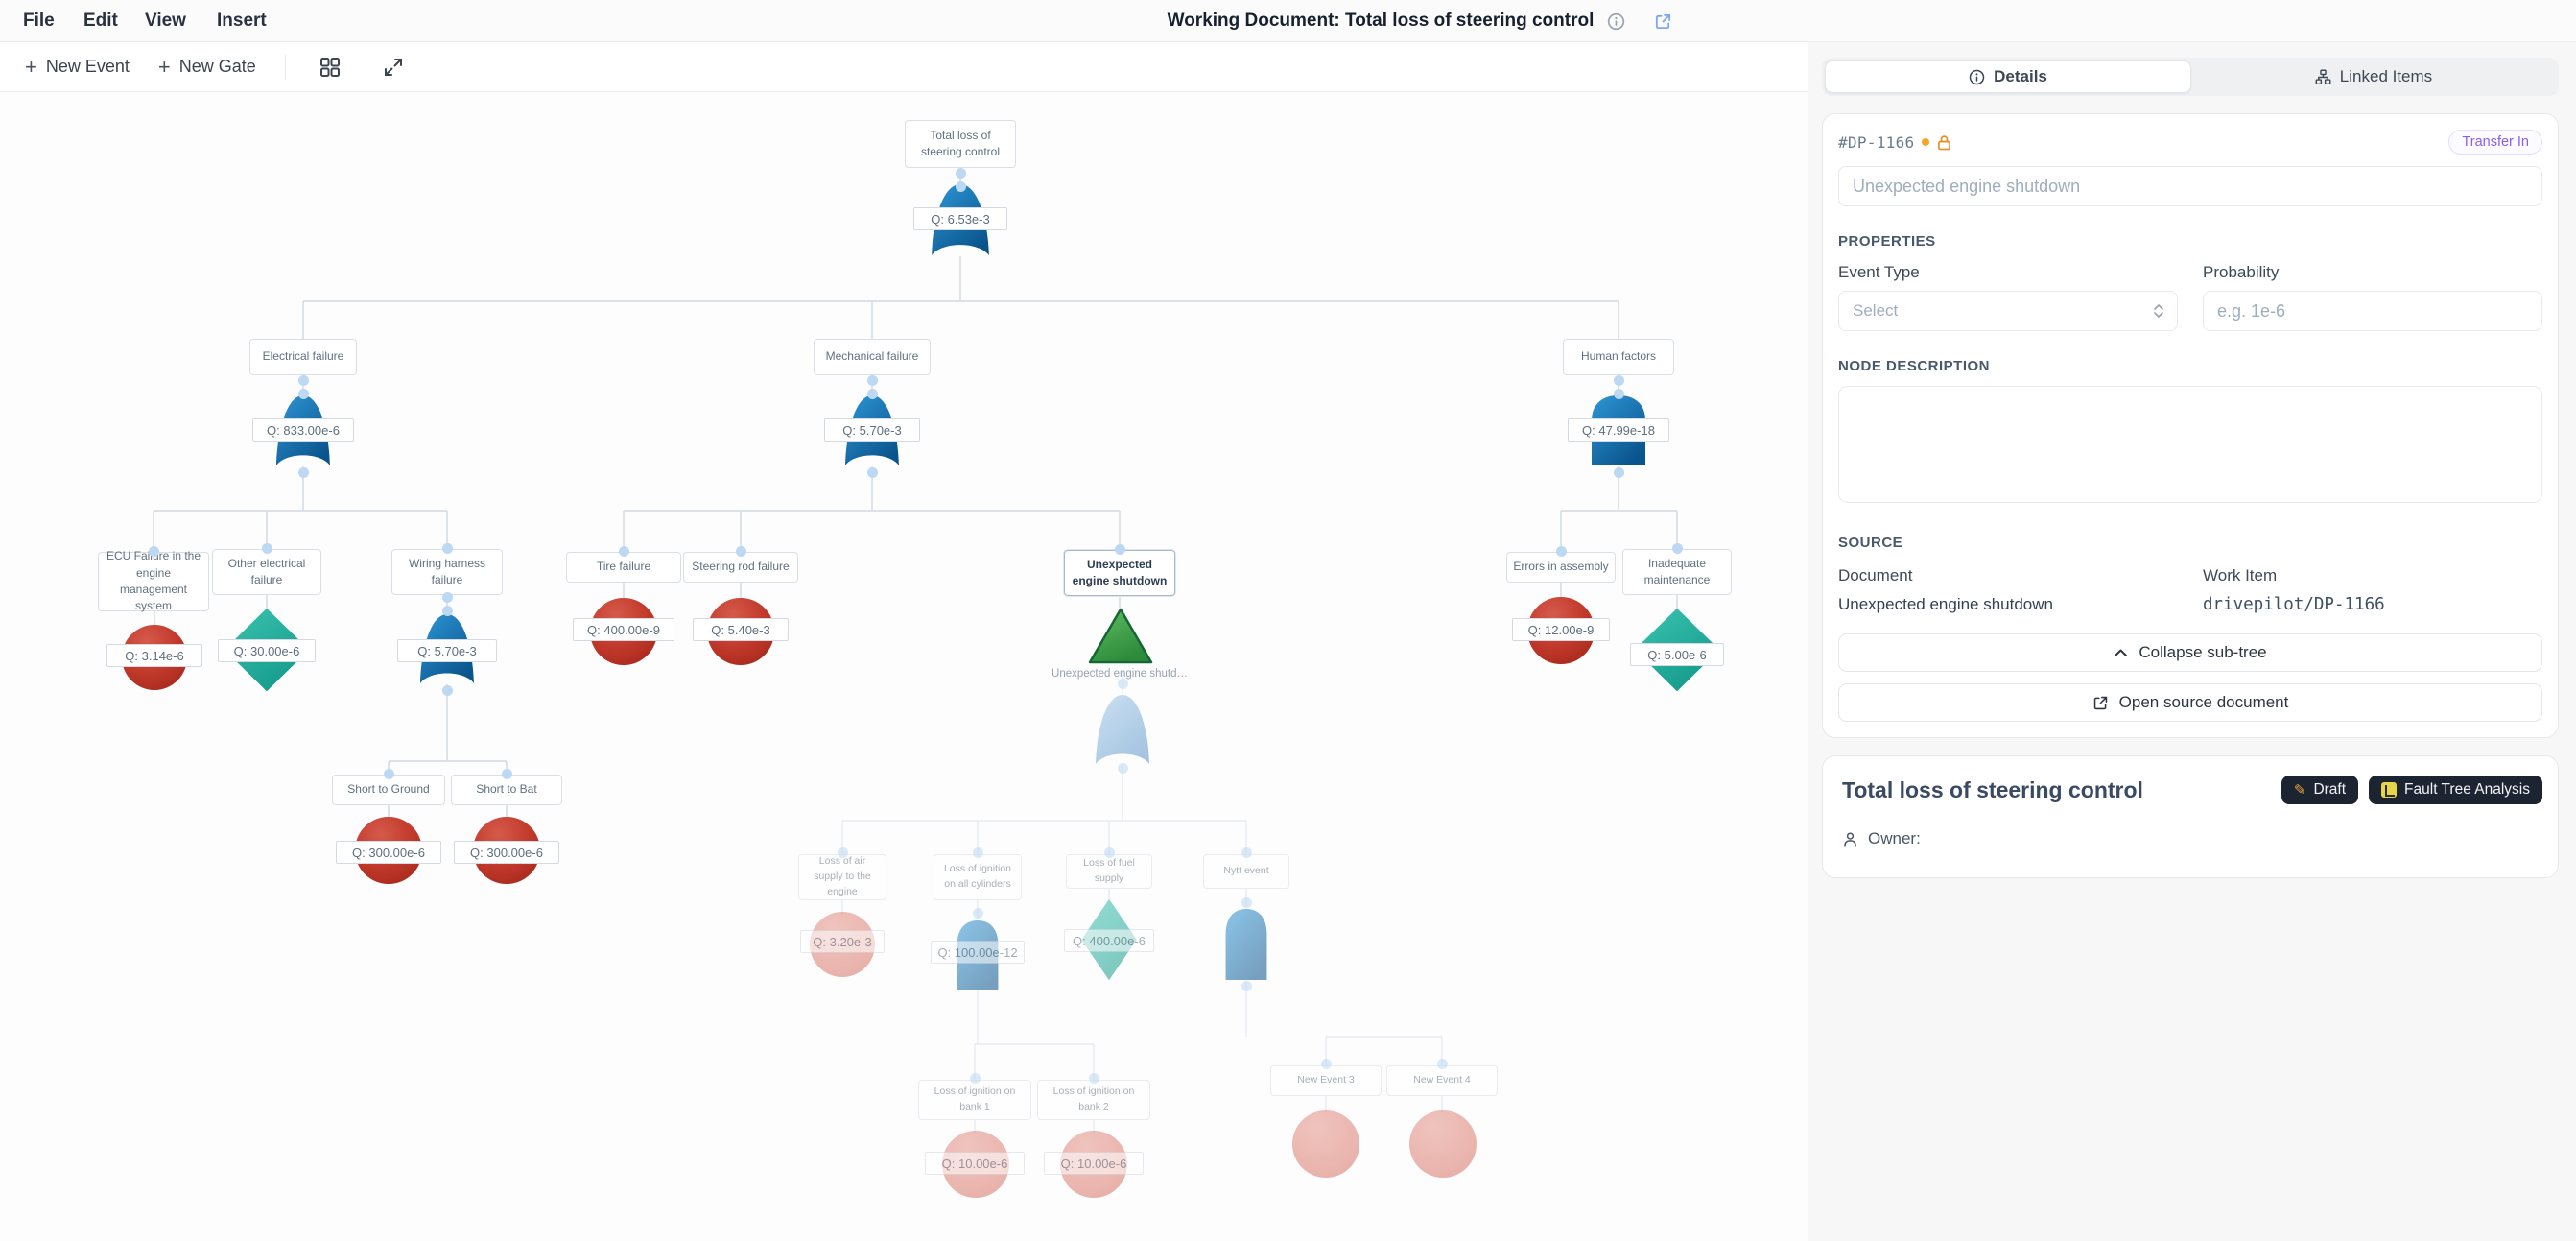  What do you see at coordinates (39, 21) in the screenshot?
I see `menu-file: File` at bounding box center [39, 21].